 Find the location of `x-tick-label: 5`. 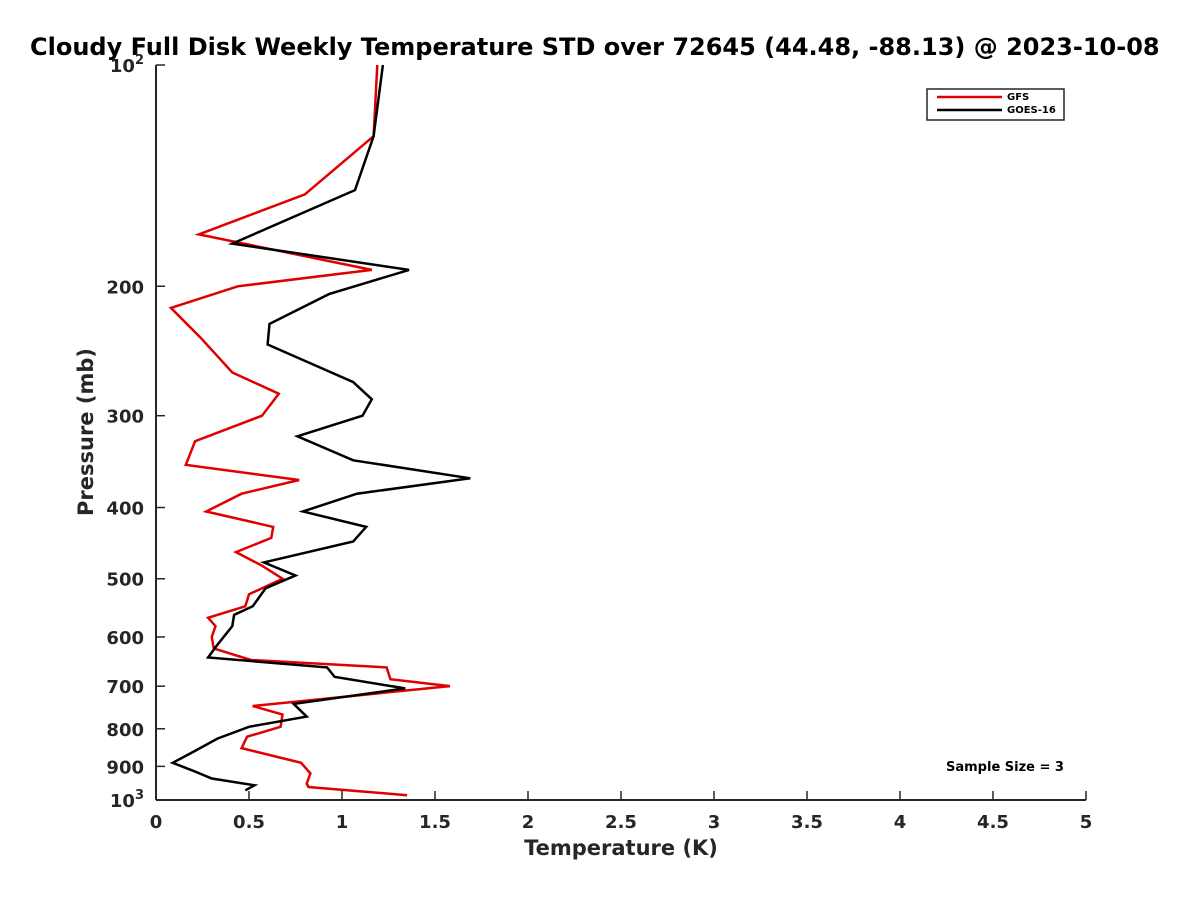

x-tick-label: 5 is located at coordinates (1086, 822).